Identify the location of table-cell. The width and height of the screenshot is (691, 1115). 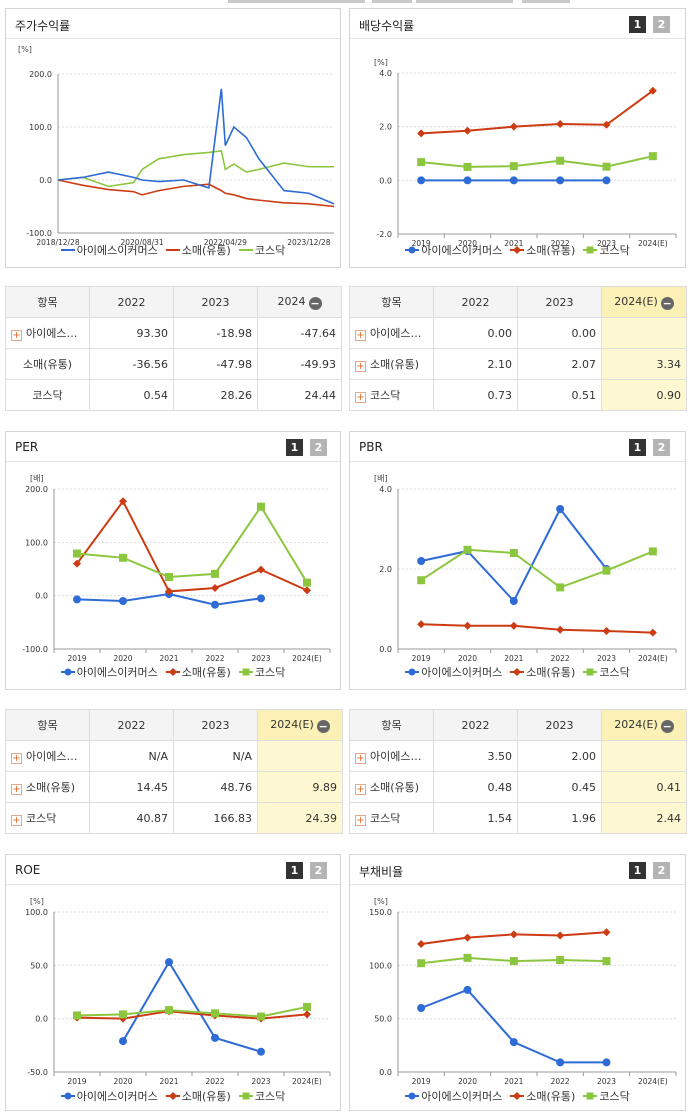
(644, 333).